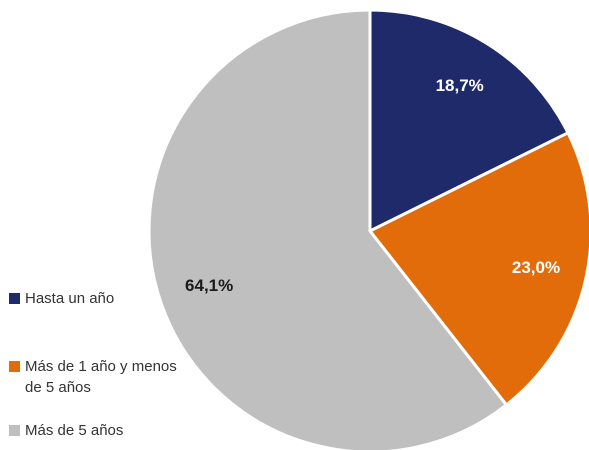  I want to click on legend-label: Más de 1 año y menos de 5 años, so click(101, 377).